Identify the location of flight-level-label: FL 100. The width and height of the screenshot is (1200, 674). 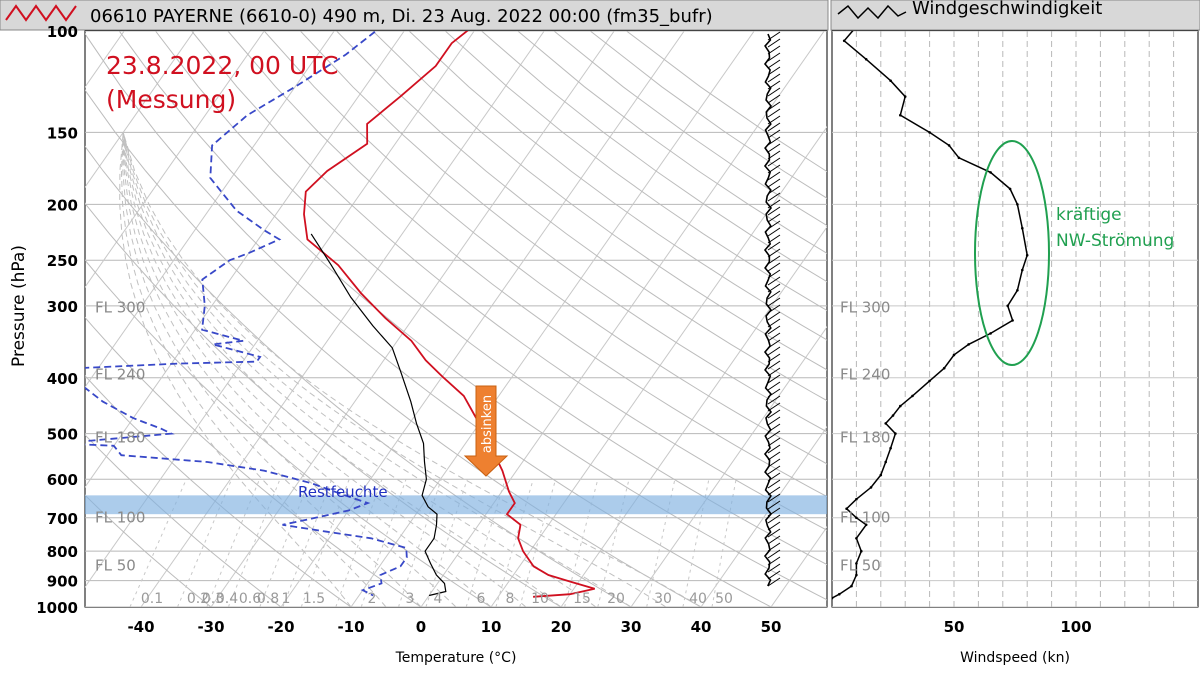
(120, 518).